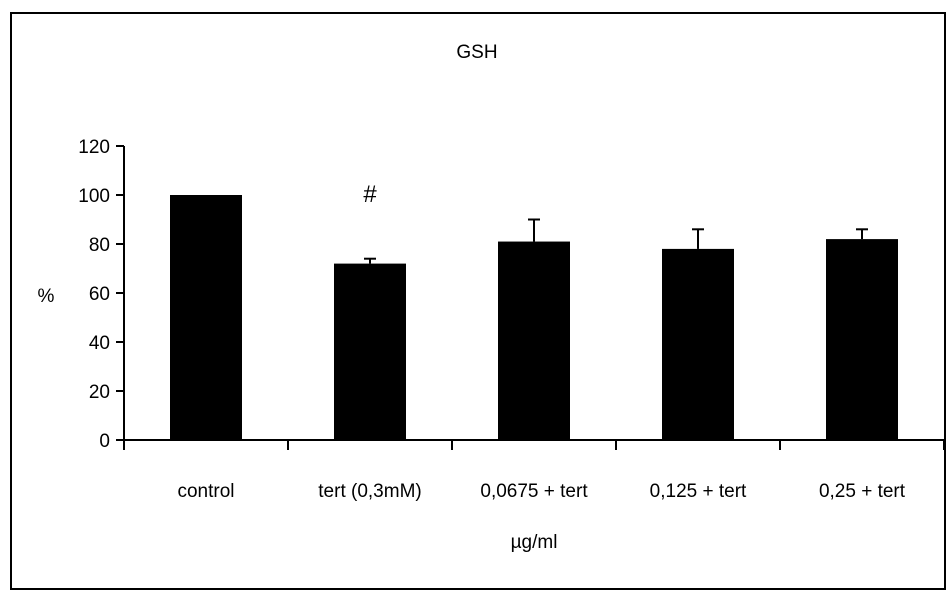 The width and height of the screenshot is (948, 592). Describe the element at coordinates (698, 491) in the screenshot. I see `x-tick-label: 0,125 + tert` at that location.